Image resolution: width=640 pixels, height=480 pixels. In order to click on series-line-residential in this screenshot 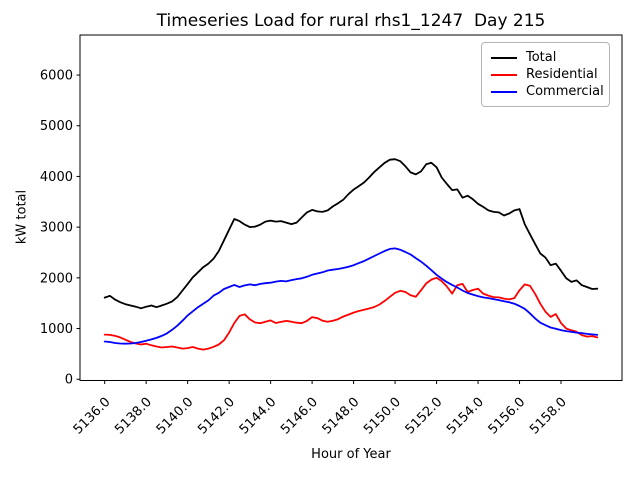, I will do `click(351, 313)`.